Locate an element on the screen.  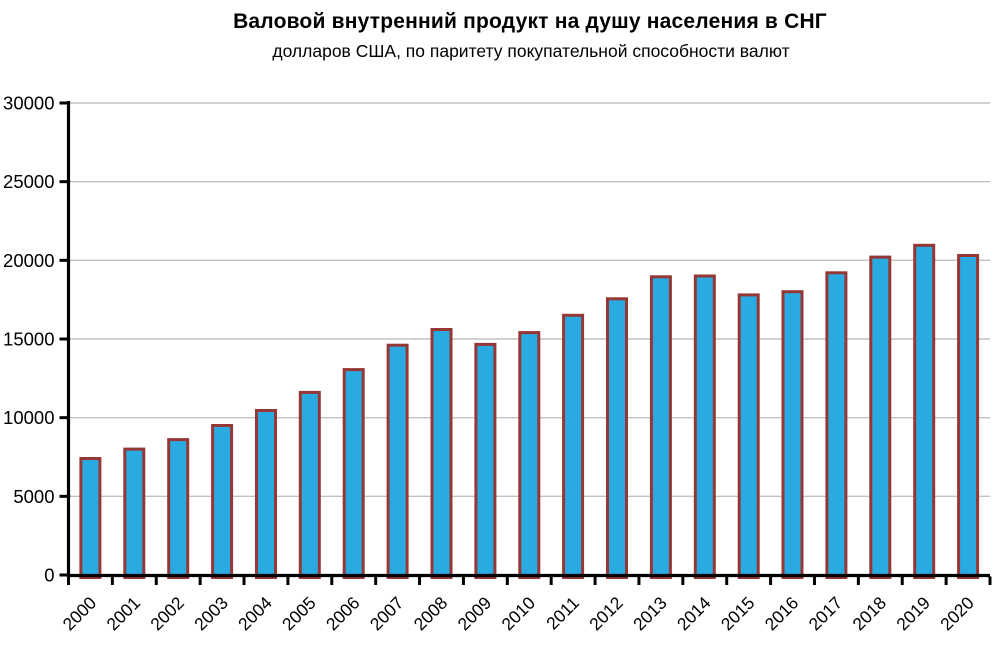
x-axis-label-2003: 2003 is located at coordinates (211, 614).